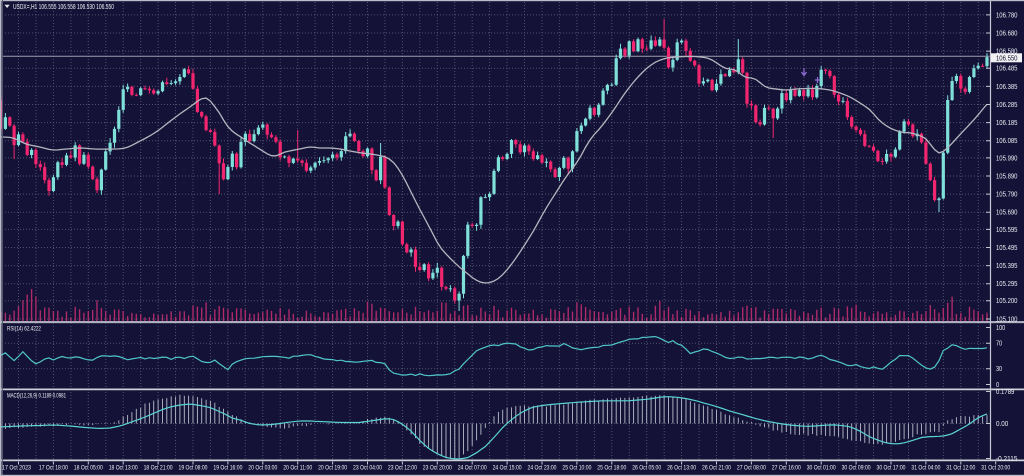 The width and height of the screenshot is (1024, 476). Describe the element at coordinates (682, 469) in the screenshot. I see `svg-text: 26 Oct 13:00` at that location.